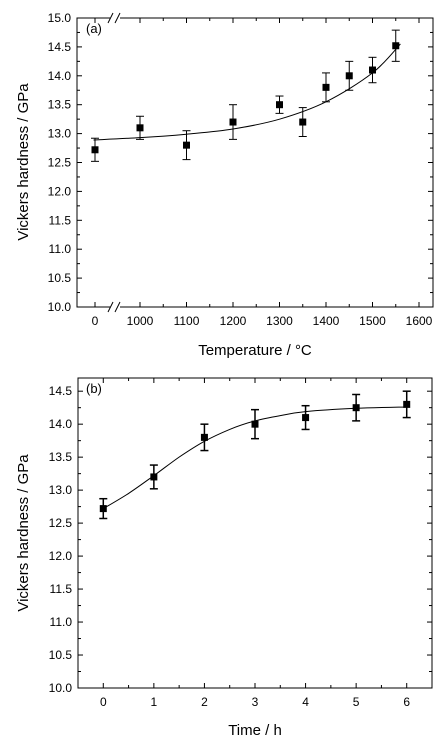 Image resolution: width=448 pixels, height=750 pixels. Describe the element at coordinates (23, 162) in the screenshot. I see `y-axis-title-a: Vickers hardness / GPa` at that location.